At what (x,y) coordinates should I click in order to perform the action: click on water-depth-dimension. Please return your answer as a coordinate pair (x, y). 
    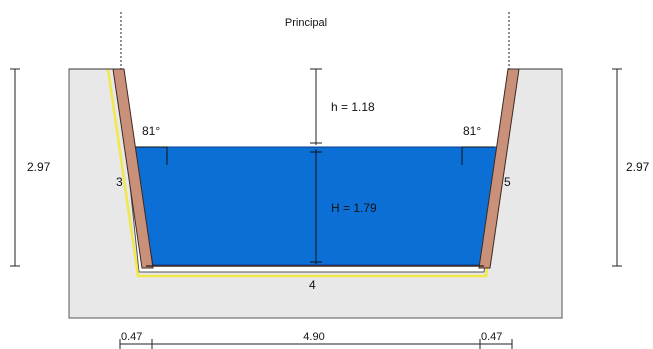
    Looking at the image, I should click on (316, 206).